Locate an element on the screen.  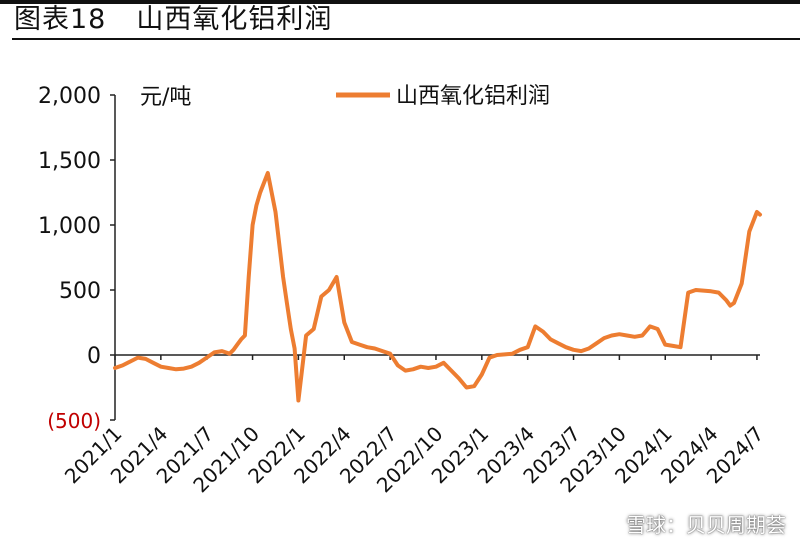
figure-title: 图表18 山西氧化铝利润 is located at coordinates (172, 20).